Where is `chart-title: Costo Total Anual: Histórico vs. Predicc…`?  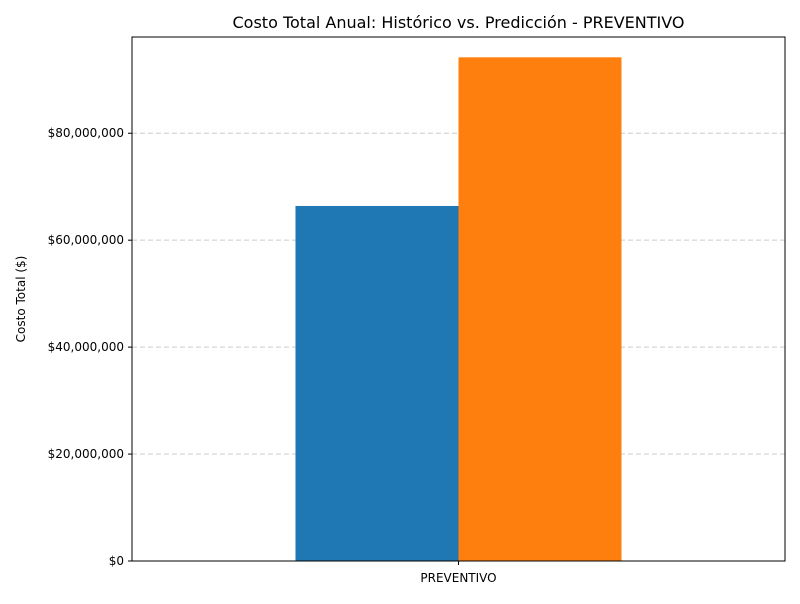
chart-title: Costo Total Anual: Histórico vs. Predicc… is located at coordinates (459, 22).